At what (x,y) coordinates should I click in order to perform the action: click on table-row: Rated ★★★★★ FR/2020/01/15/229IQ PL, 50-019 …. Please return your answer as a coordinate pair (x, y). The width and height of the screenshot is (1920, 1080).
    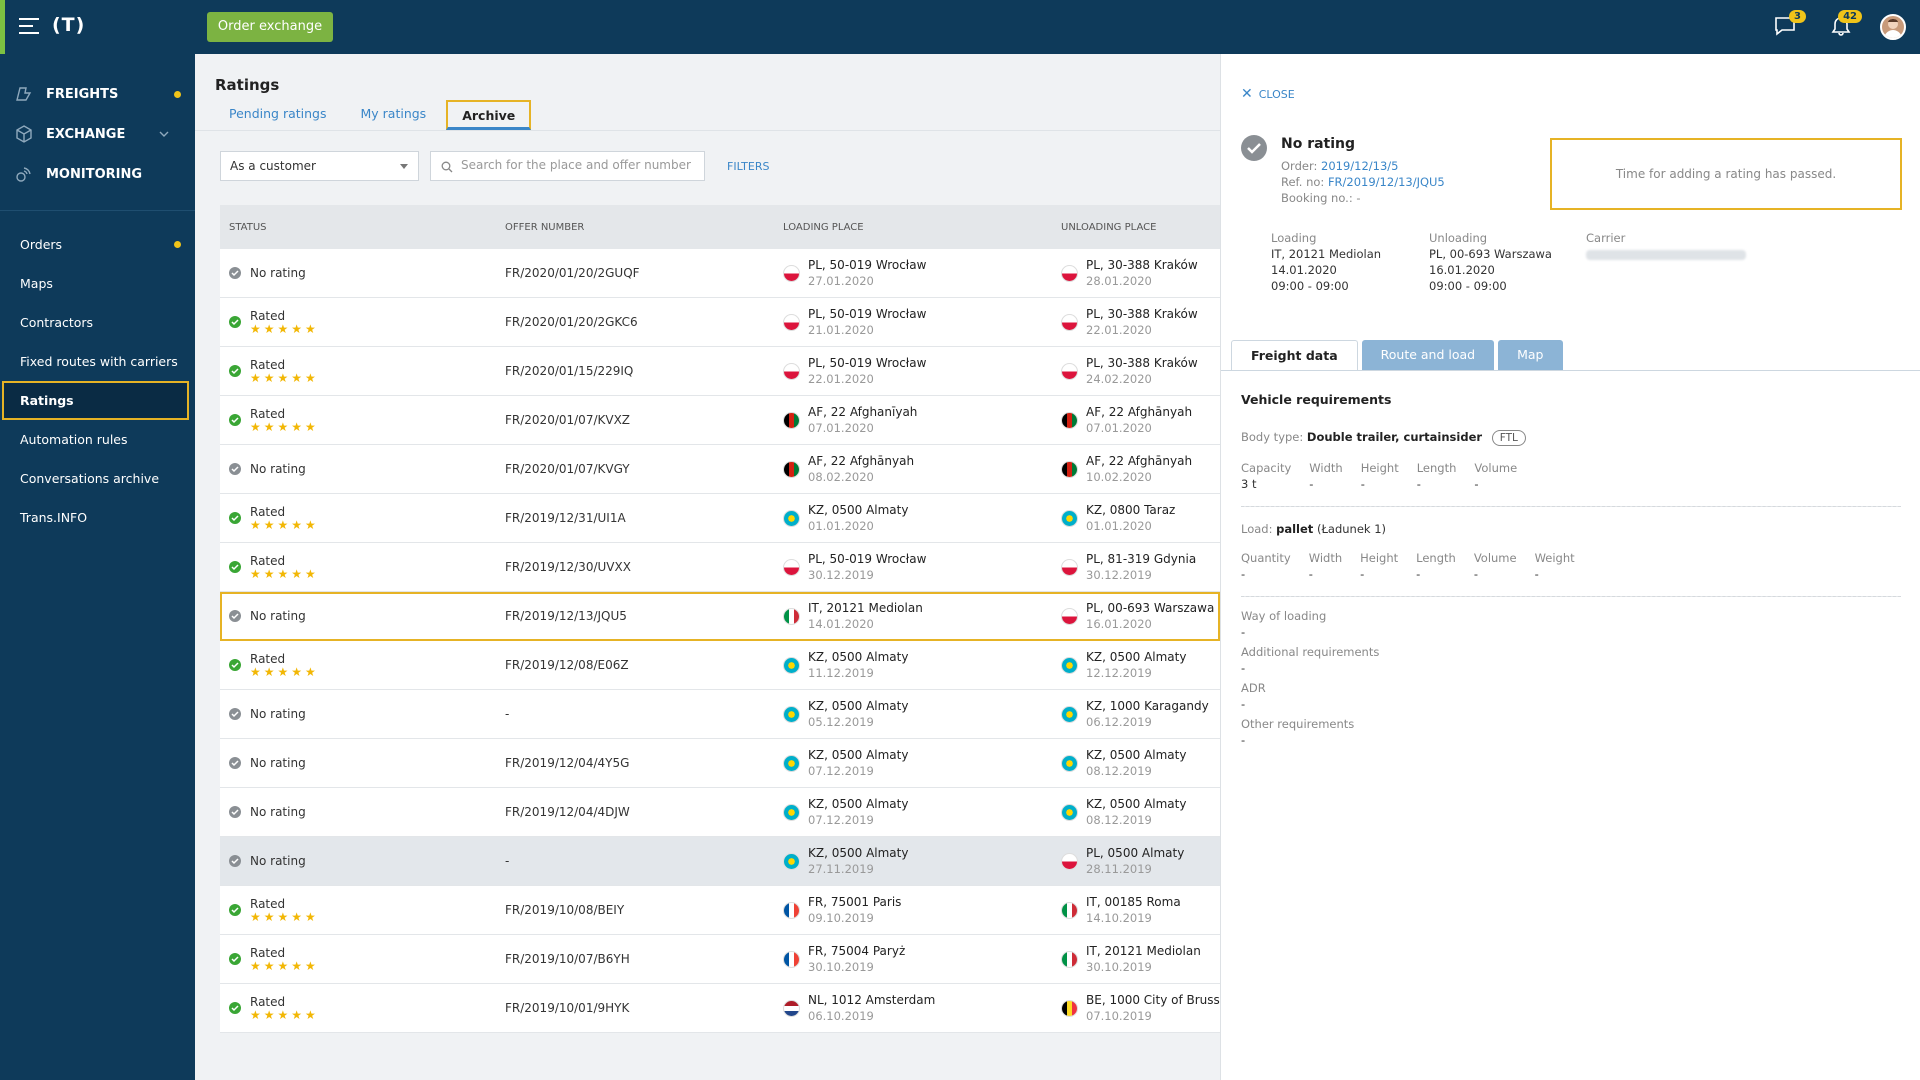
    Looking at the image, I should click on (720, 371).